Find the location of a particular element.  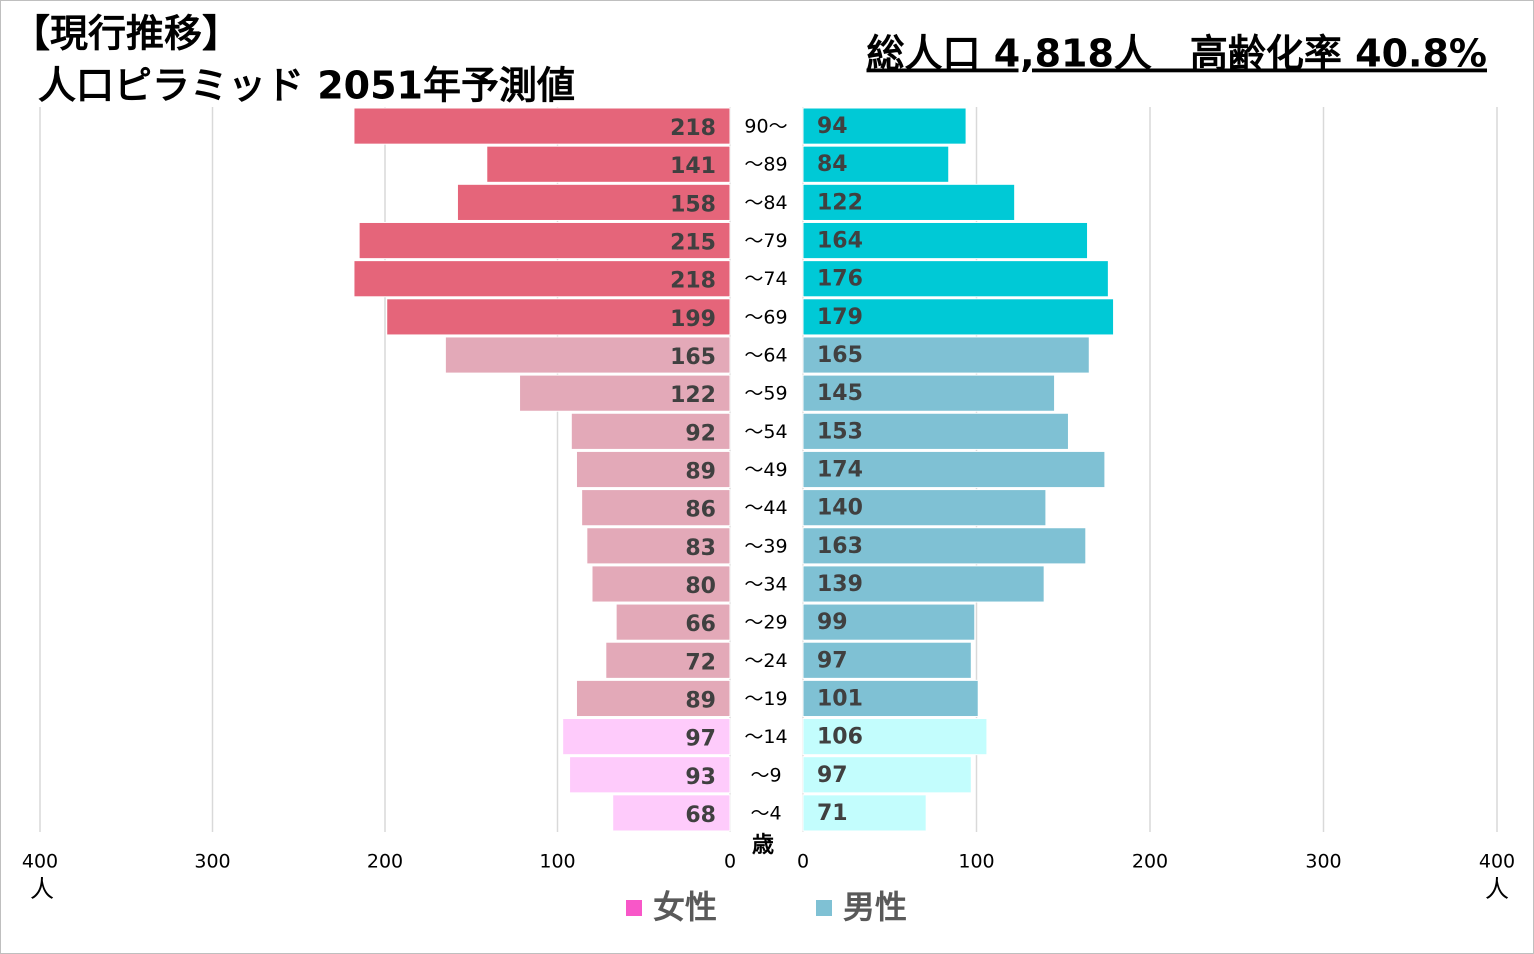

chart-subtitle: 人口ピラミッド 2051年予測値 is located at coordinates (306, 86).